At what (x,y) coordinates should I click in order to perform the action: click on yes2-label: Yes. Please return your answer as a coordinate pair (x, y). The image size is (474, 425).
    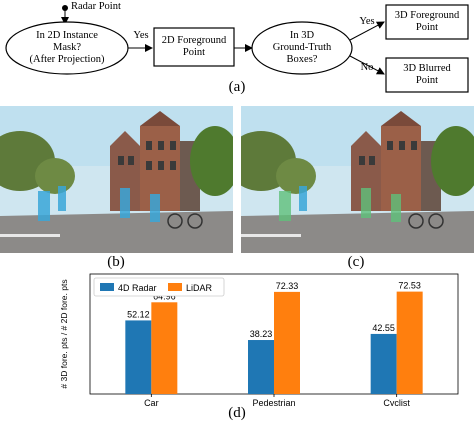
    Looking at the image, I should click on (367, 21).